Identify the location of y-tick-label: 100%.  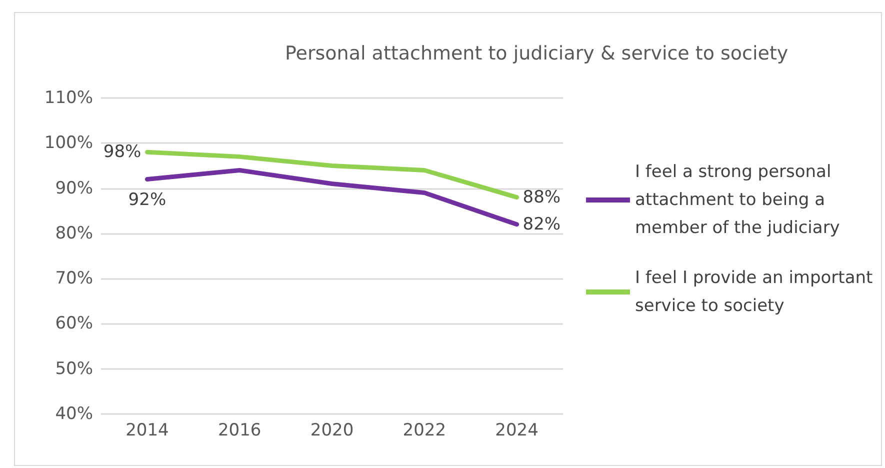
(68, 143).